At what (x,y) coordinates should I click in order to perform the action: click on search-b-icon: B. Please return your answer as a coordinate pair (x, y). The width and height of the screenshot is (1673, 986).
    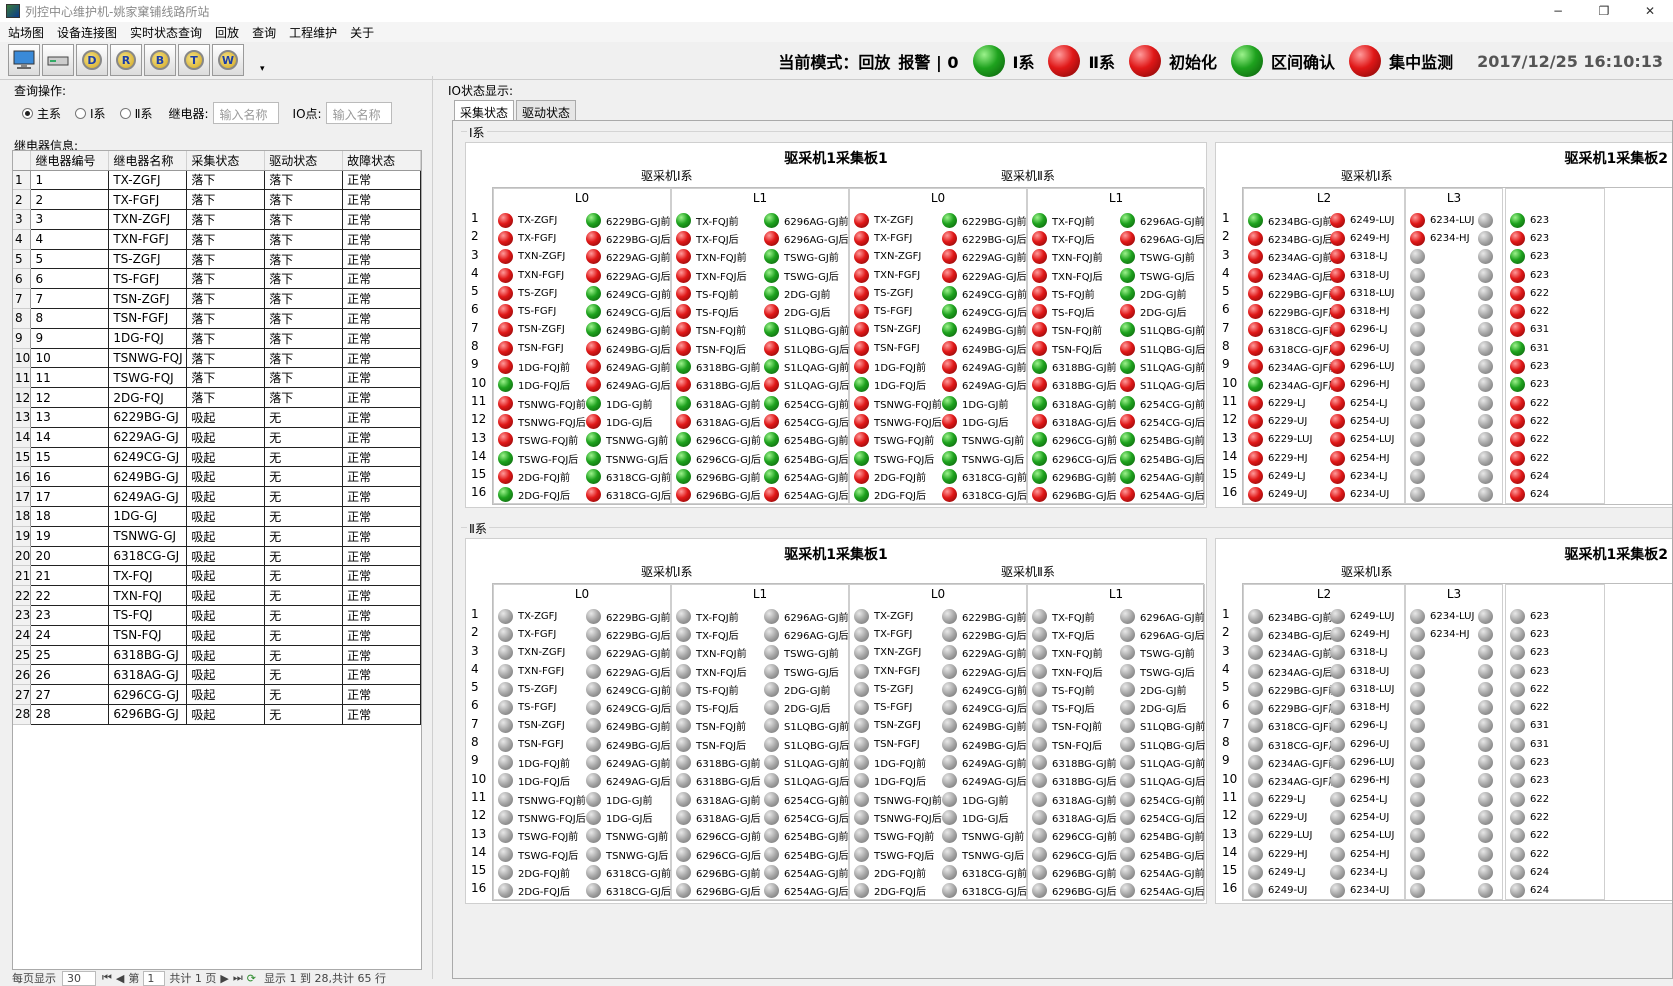
    Looking at the image, I should click on (160, 60).